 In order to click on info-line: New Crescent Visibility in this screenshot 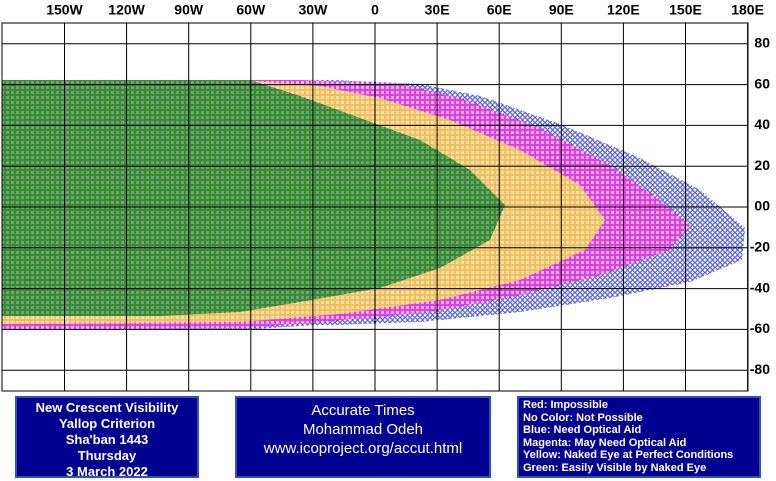, I will do `click(107, 407)`.